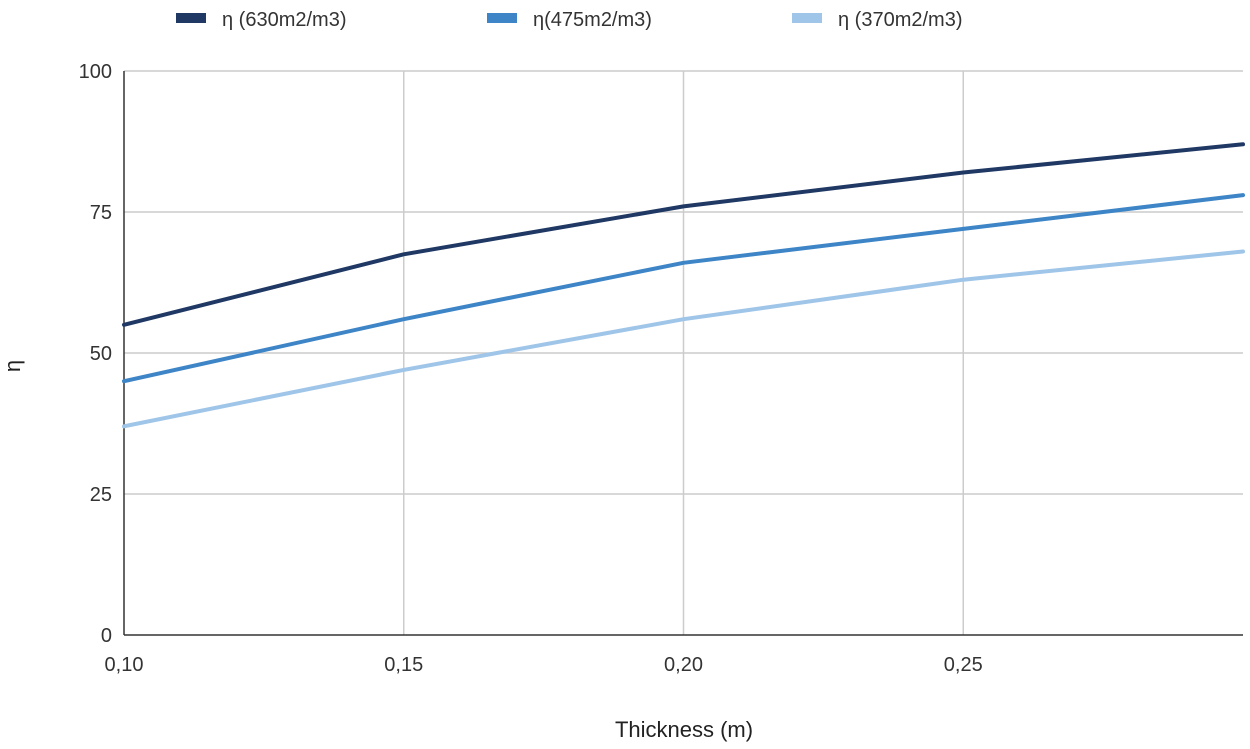  I want to click on legend: η (630m2/m3) η(475m2/m3) η (370m2/m3), so click(569, 20).